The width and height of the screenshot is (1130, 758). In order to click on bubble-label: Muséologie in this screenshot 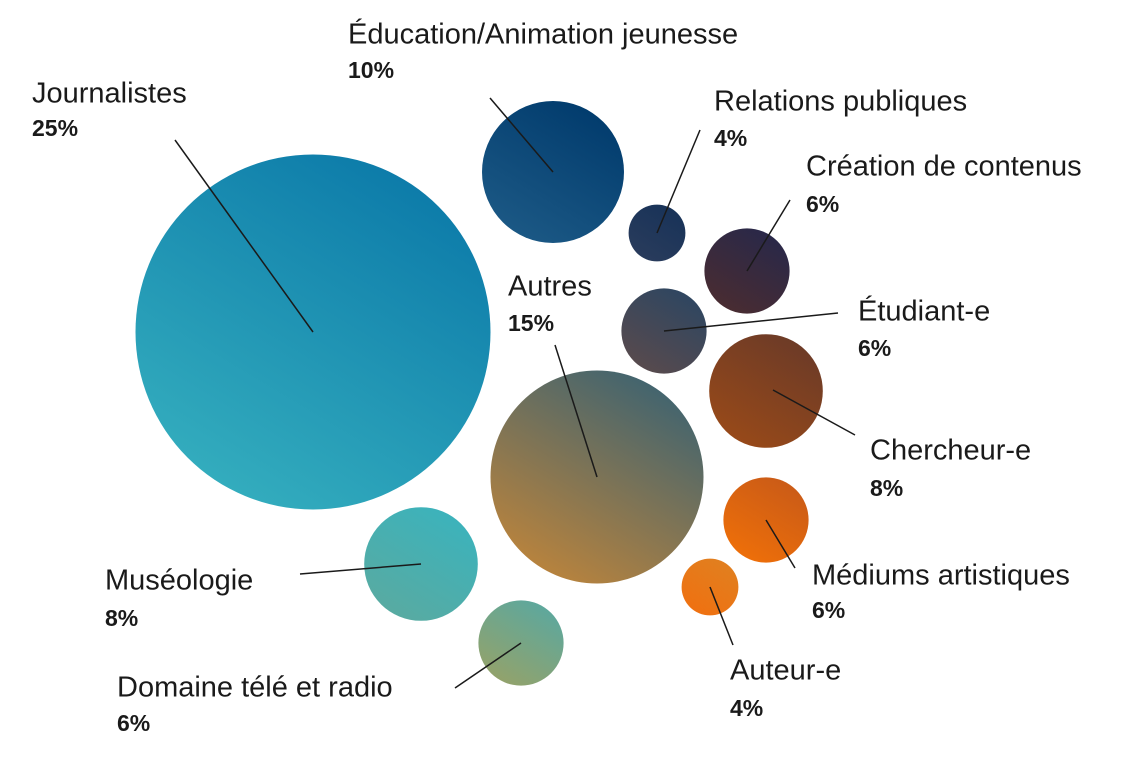, I will do `click(179, 581)`.